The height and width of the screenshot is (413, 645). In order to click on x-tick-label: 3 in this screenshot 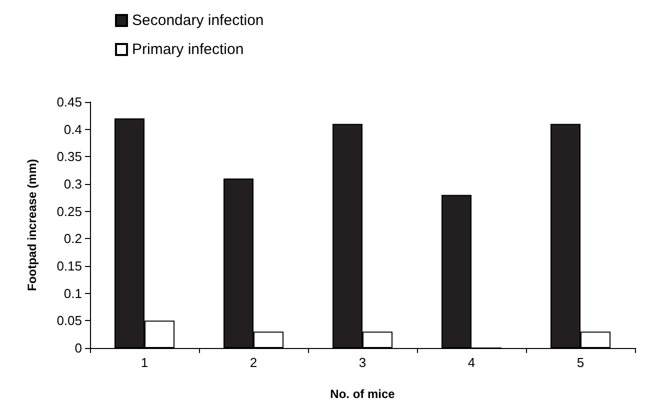, I will do `click(362, 362)`.